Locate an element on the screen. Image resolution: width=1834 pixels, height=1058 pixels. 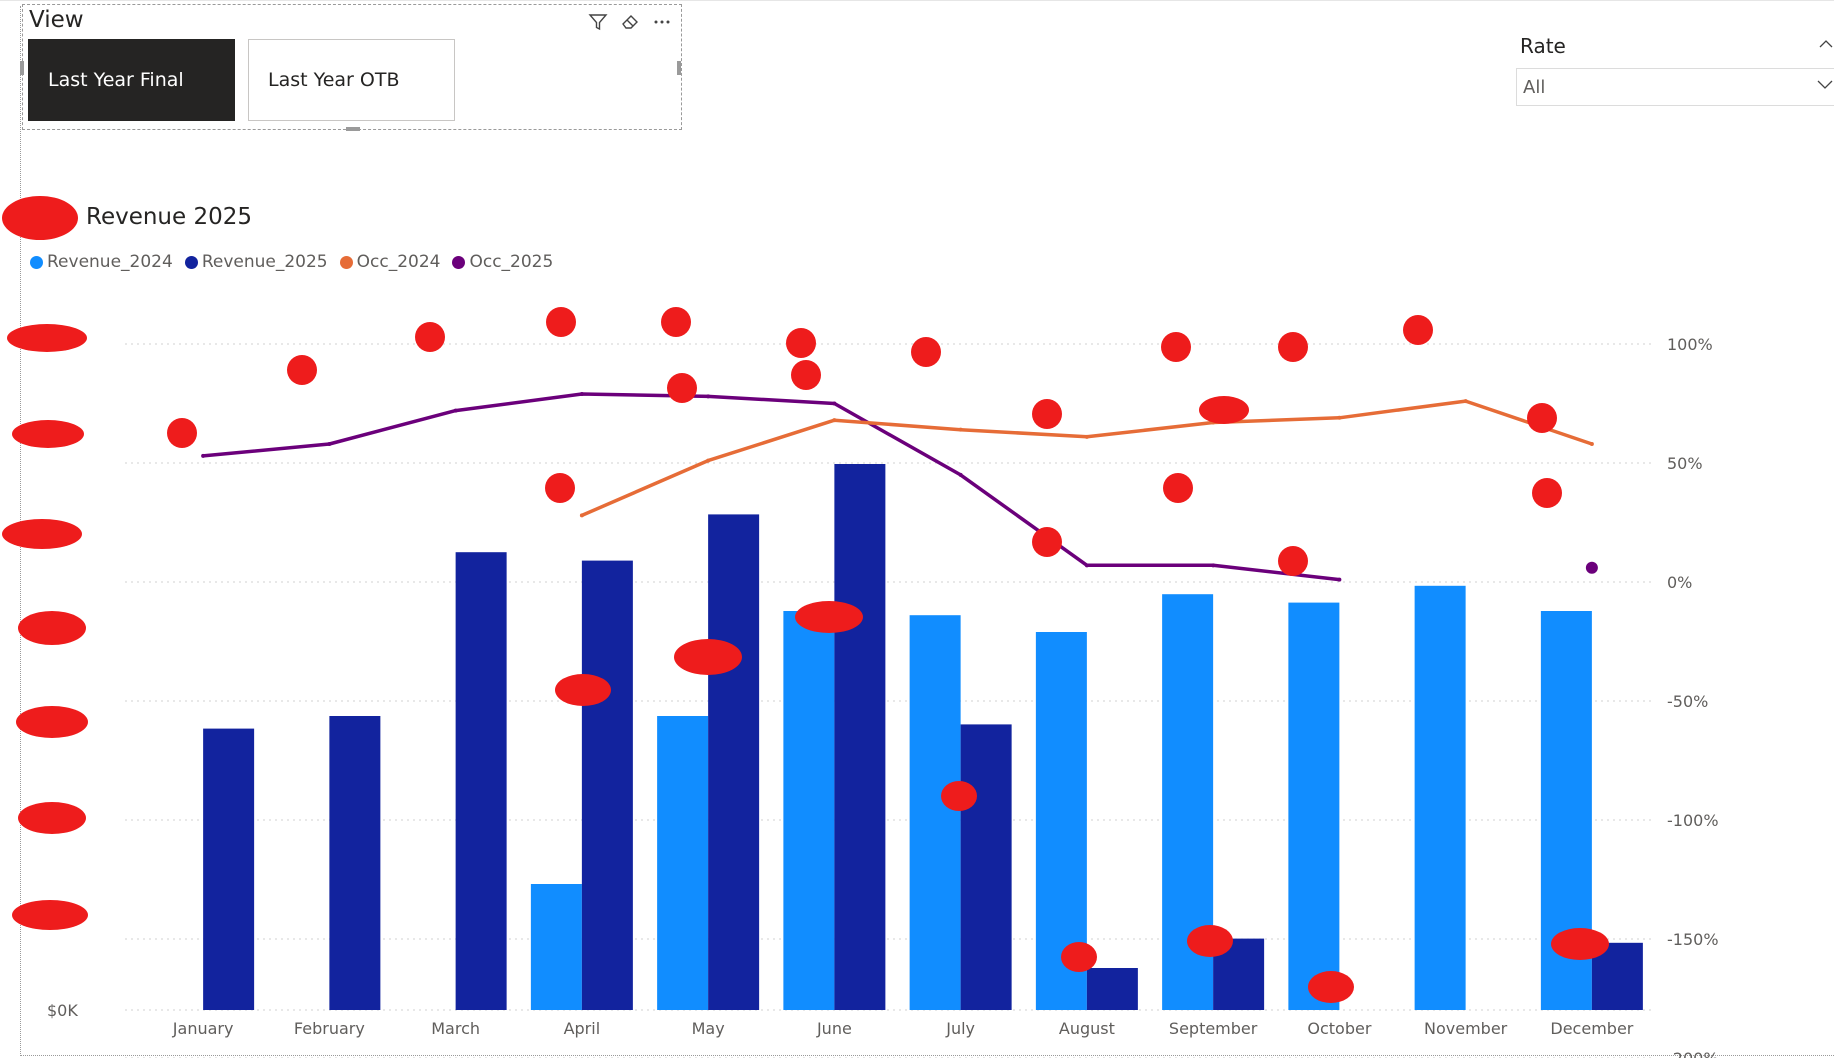
legend-item: Occ_2025 is located at coordinates (502, 262).